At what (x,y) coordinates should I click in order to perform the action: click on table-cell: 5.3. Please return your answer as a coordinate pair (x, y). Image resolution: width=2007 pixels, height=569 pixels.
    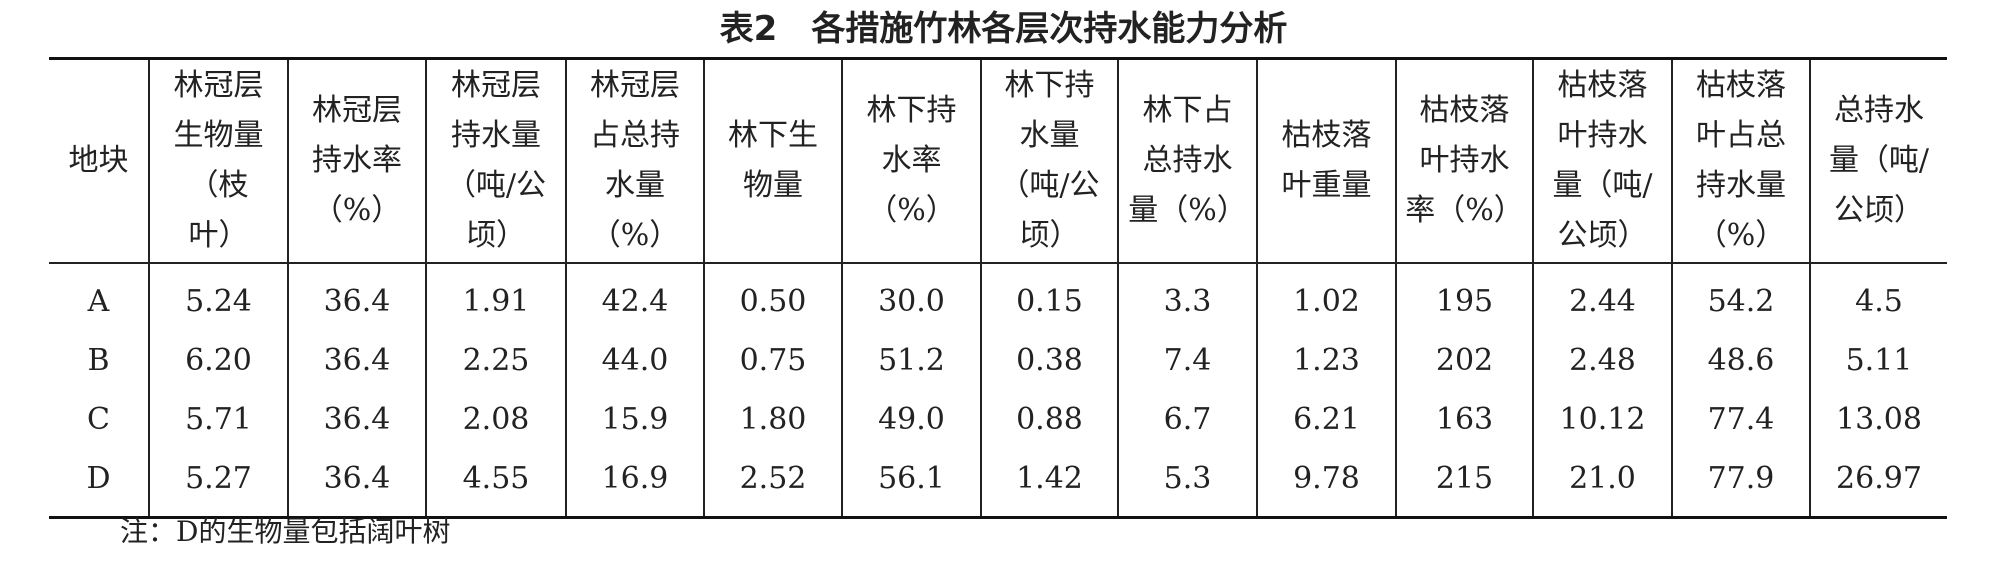
    Looking at the image, I should click on (1187, 483).